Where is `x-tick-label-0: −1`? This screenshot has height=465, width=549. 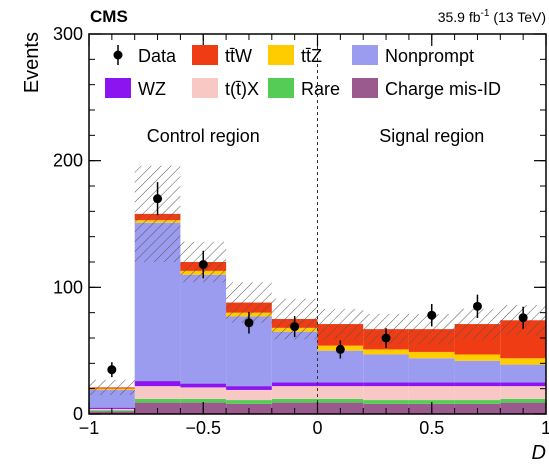 x-tick-label-0: −1 is located at coordinates (89, 428).